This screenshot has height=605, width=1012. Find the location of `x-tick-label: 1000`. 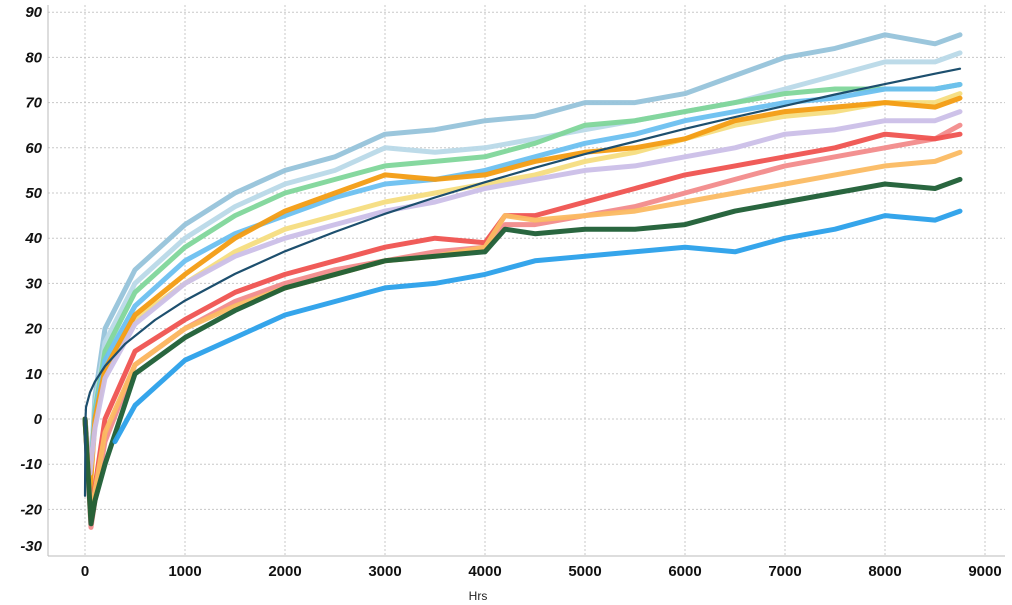

x-tick-label: 1000 is located at coordinates (184, 571).